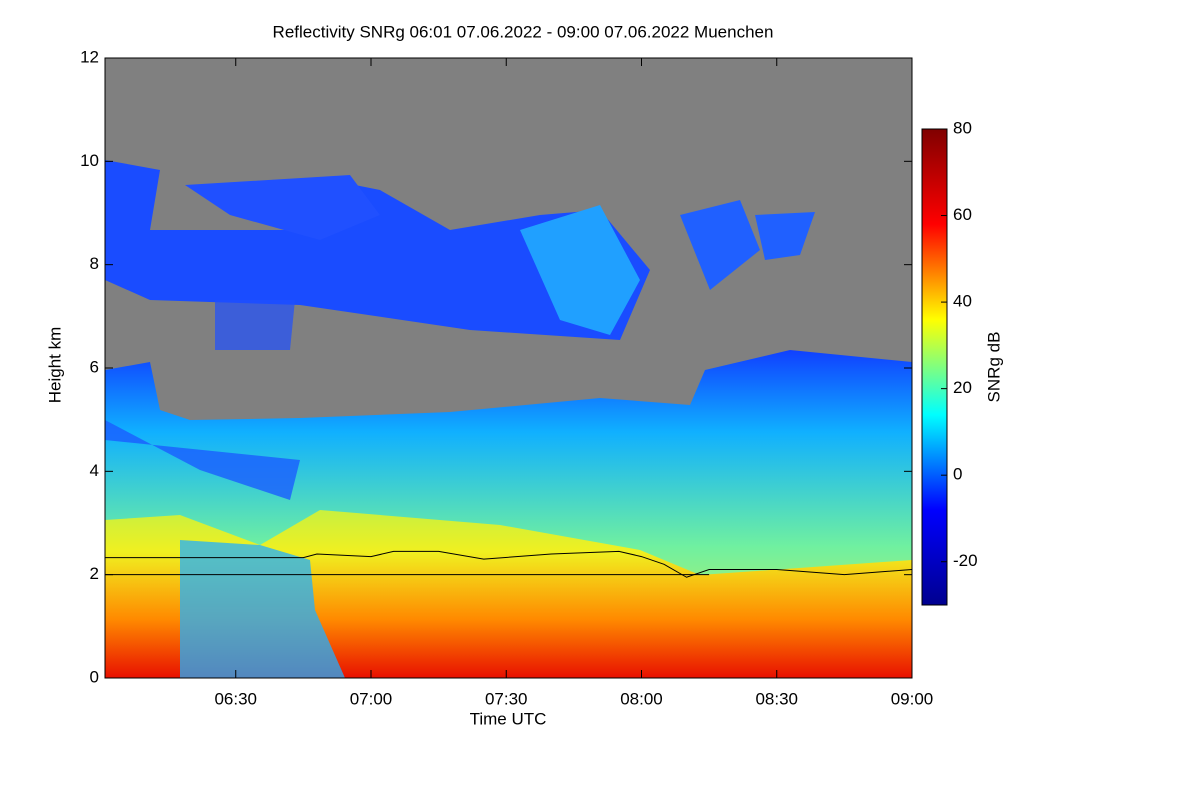 This screenshot has width=1200, height=805. Describe the element at coordinates (94, 470) in the screenshot. I see `y-tick-label: 4` at that location.